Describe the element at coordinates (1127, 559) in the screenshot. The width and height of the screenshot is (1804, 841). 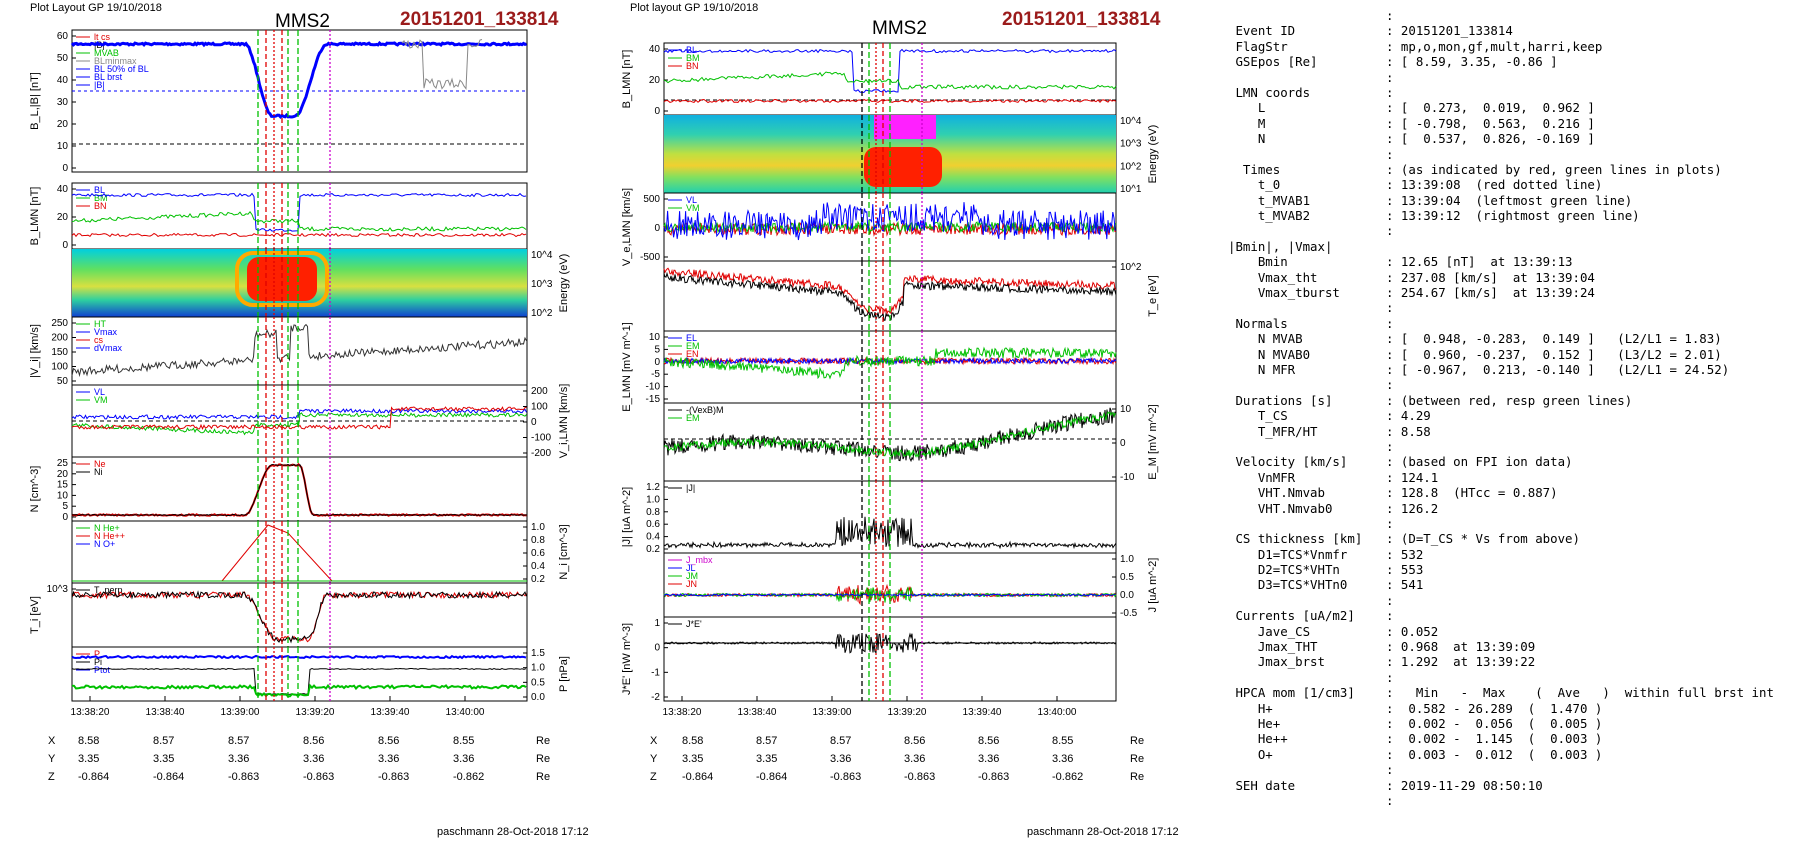
I see `y-tick-label: 1.0` at that location.